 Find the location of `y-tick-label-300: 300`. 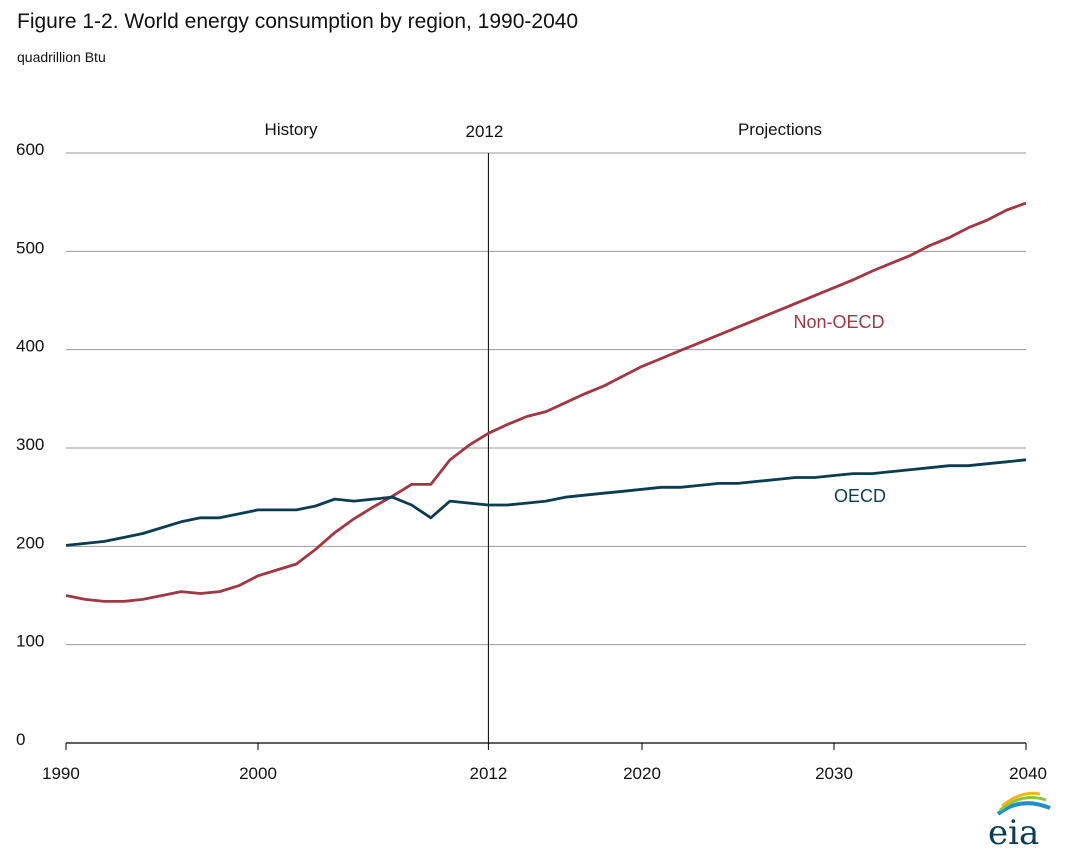

y-tick-label-300: 300 is located at coordinates (30, 444).